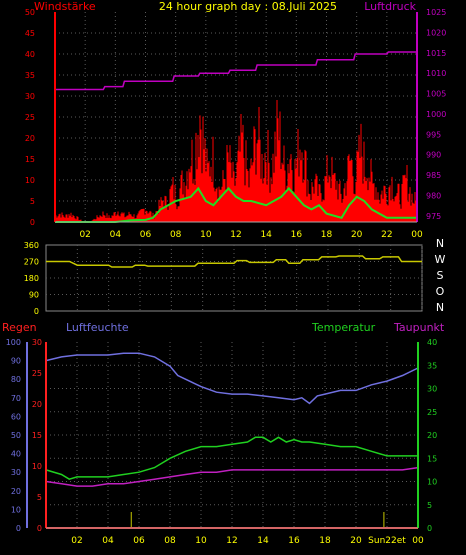  What do you see at coordinates (31, 262) in the screenshot?
I see `direction-tick-label: 270` at bounding box center [31, 262].